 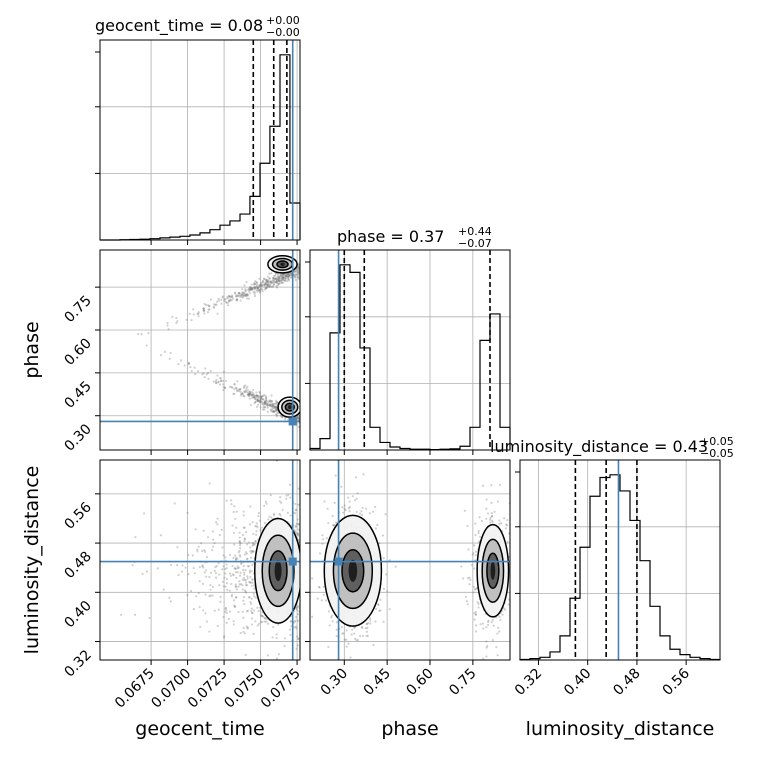 I want to click on tick-label-x: 0.45, so click(x=377, y=682).